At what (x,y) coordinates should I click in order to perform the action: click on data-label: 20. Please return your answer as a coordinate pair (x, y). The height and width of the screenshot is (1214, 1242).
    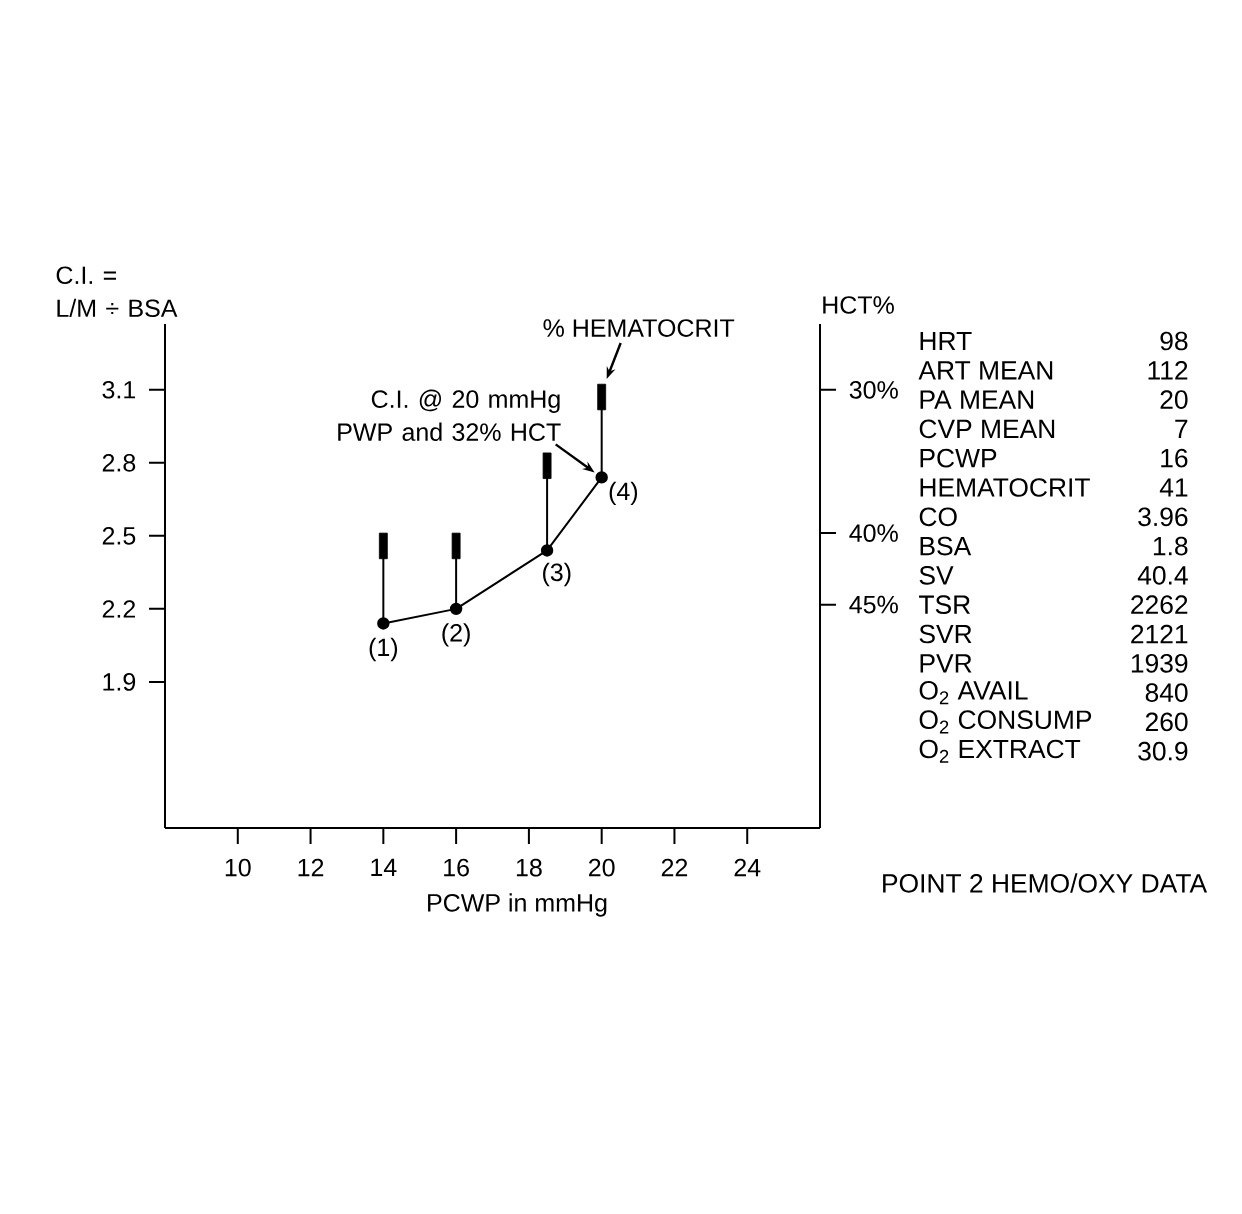
    Looking at the image, I should click on (1174, 399).